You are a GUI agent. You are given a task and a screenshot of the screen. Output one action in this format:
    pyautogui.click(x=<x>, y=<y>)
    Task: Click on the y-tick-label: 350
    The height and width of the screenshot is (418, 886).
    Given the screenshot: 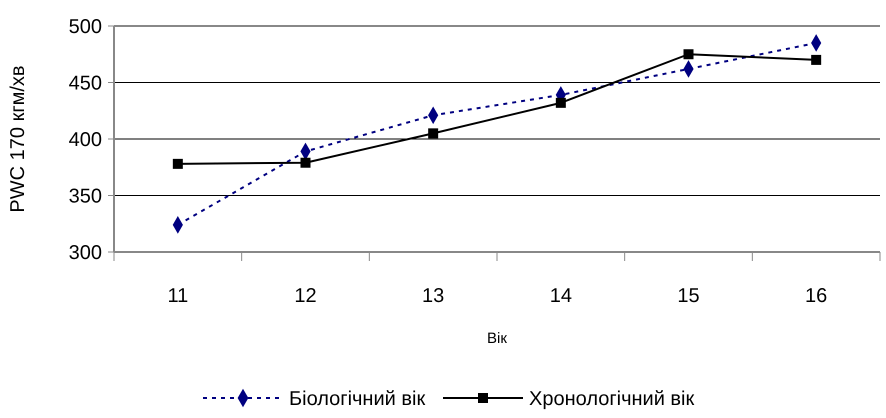 What is the action you would take?
    pyautogui.click(x=85, y=197)
    